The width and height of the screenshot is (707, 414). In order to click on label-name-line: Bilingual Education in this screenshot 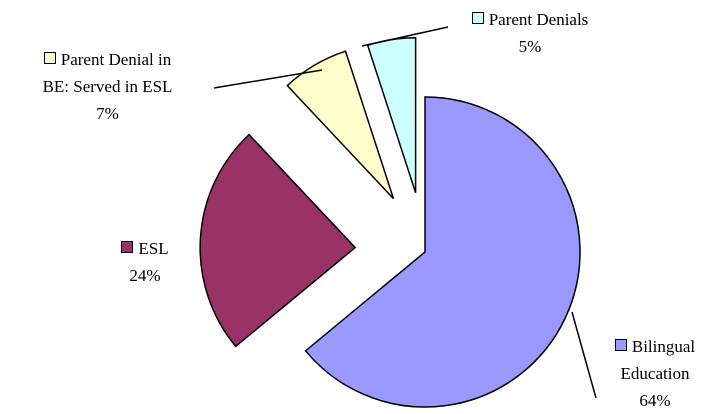, I will do `click(648, 360)`.